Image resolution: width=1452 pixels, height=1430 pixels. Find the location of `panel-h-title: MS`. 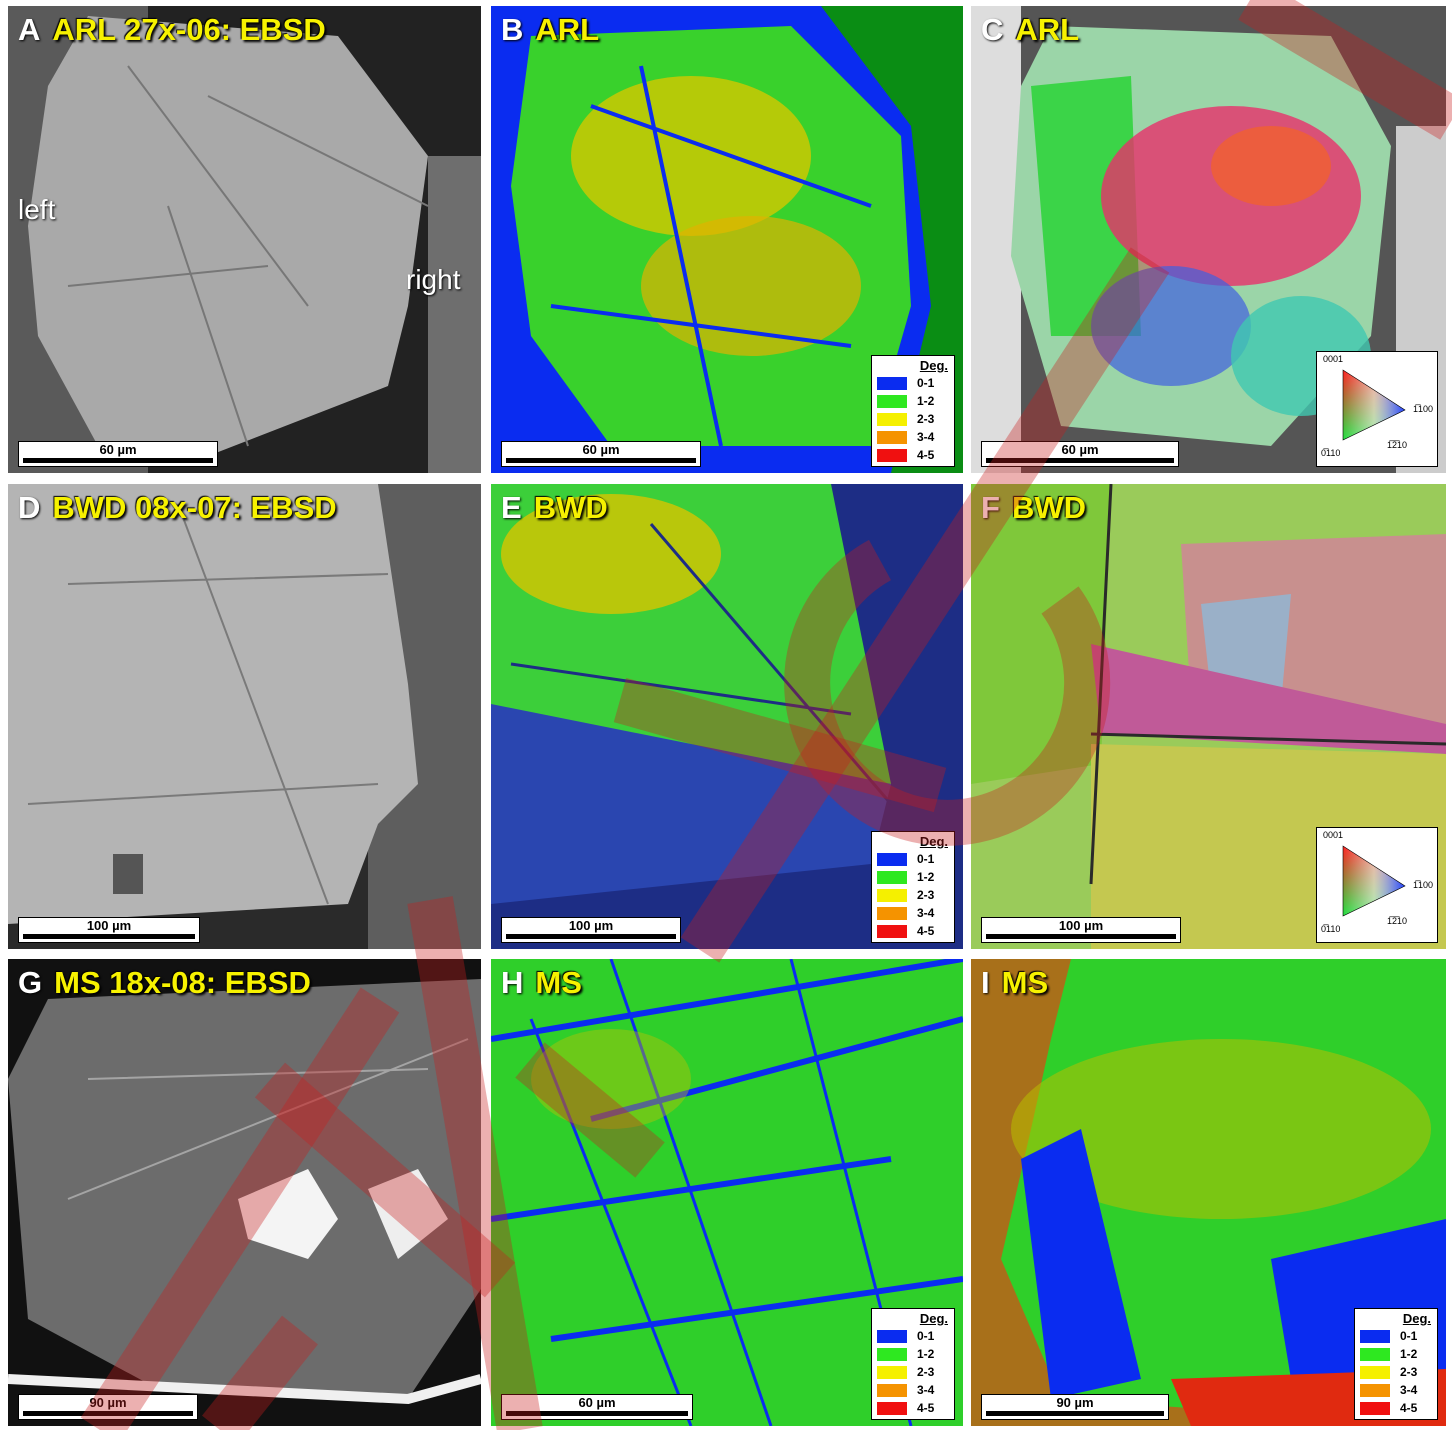

panel-h-title: MS is located at coordinates (558, 982).